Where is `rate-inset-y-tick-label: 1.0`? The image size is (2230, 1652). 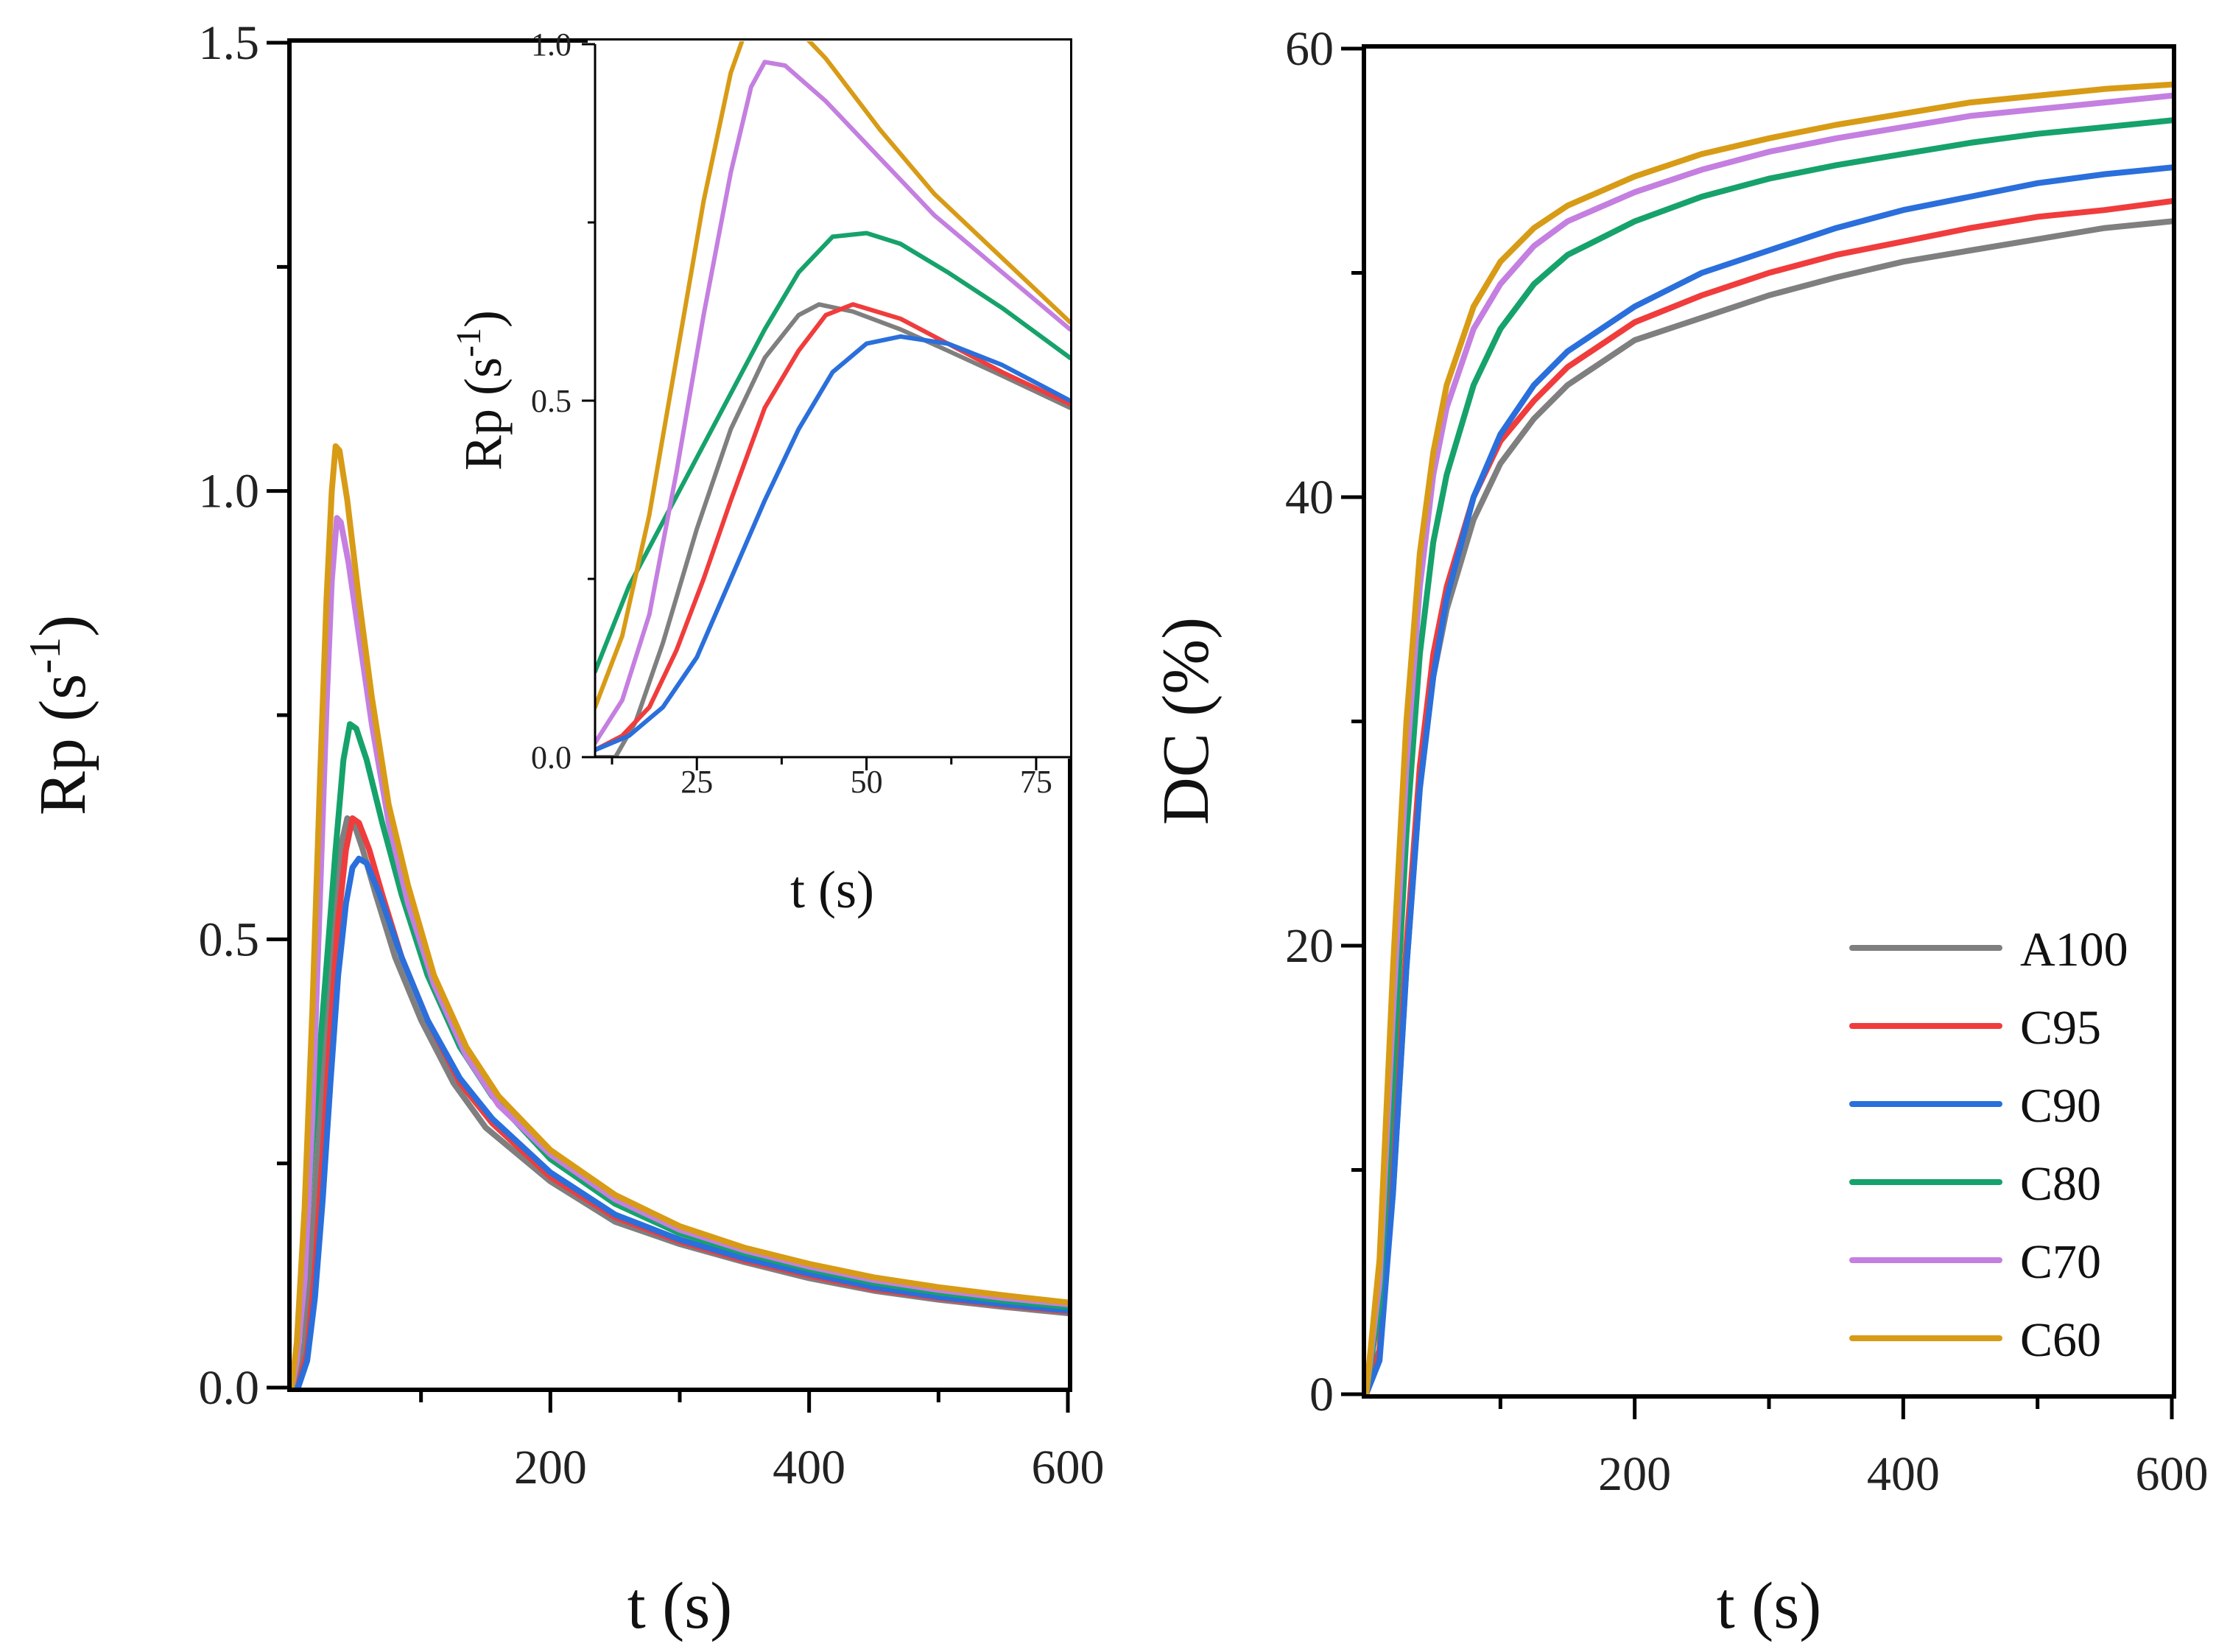 rate-inset-y-tick-label: 1.0 is located at coordinates (551, 45).